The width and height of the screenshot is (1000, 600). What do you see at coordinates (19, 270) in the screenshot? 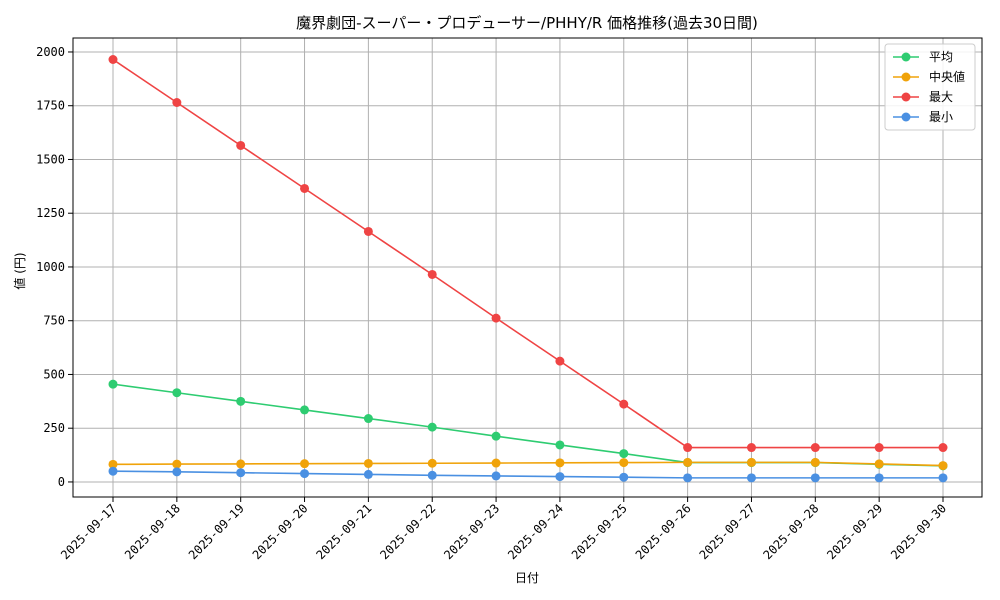
I see `y-axis-label: 値 (円)` at bounding box center [19, 270].